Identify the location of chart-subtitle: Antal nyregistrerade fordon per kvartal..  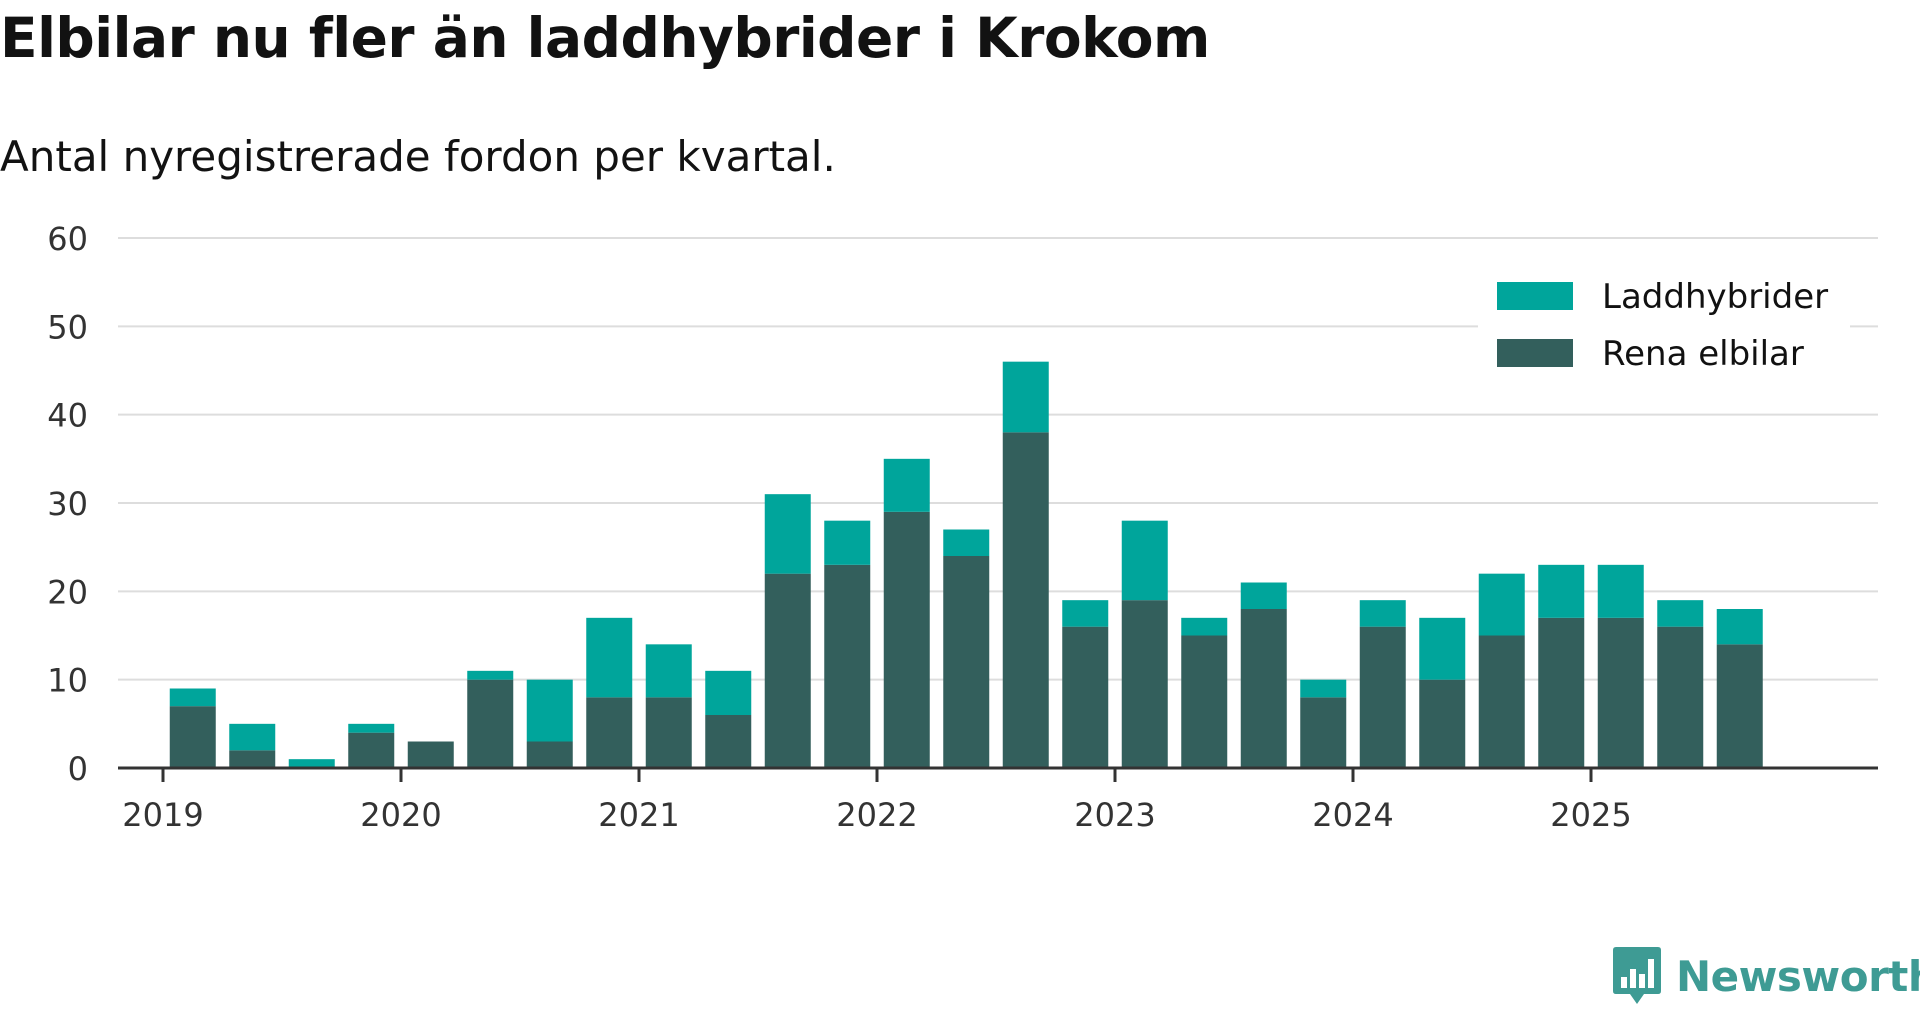
(418, 156).